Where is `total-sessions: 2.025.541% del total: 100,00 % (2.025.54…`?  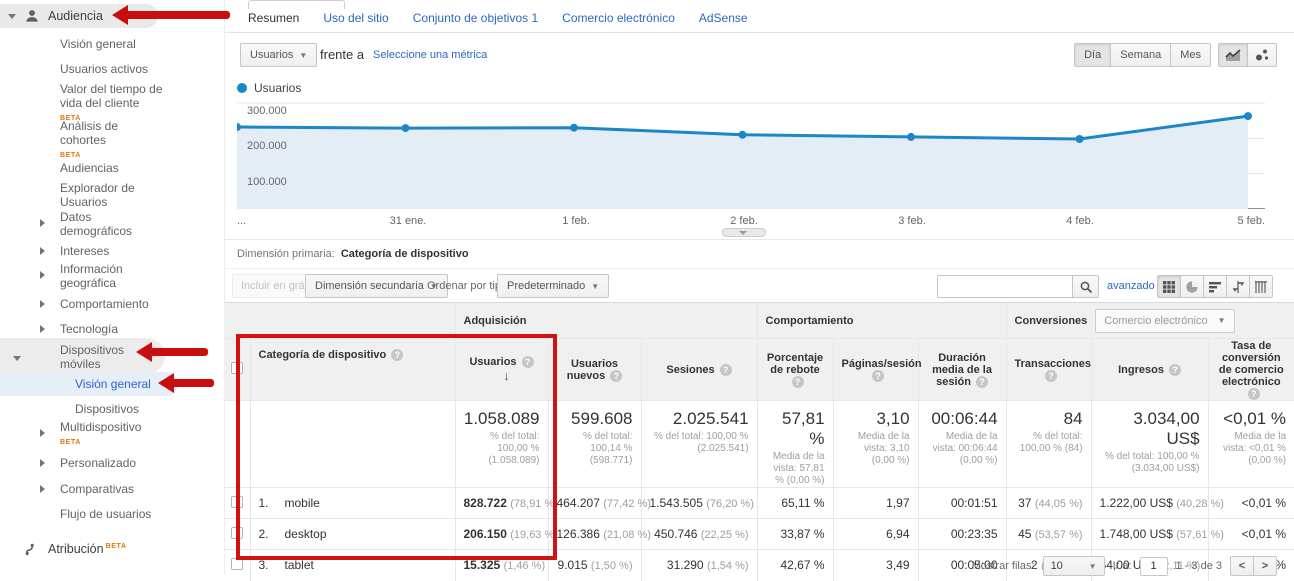
total-sessions: 2.025.541% del total: 100,00 % (2.025.54… is located at coordinates (699, 444).